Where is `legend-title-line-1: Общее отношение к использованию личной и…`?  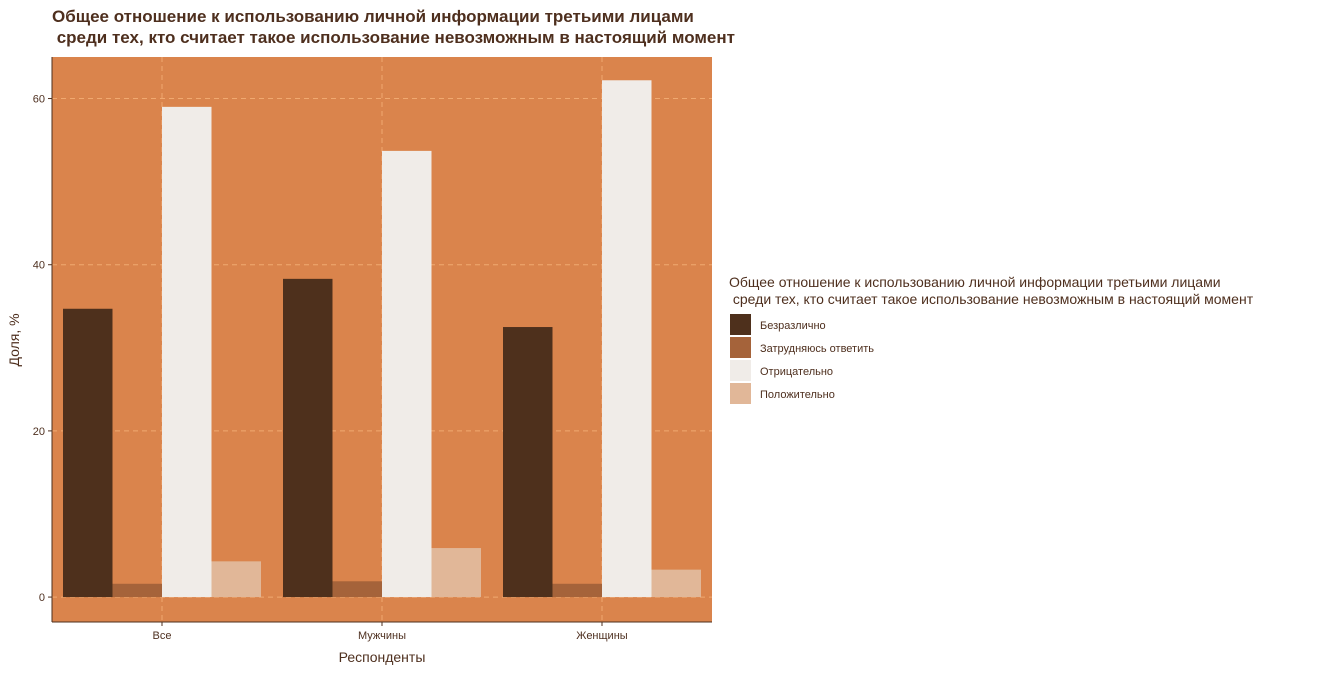 legend-title-line-1: Общее отношение к использованию личной и… is located at coordinates (975, 282).